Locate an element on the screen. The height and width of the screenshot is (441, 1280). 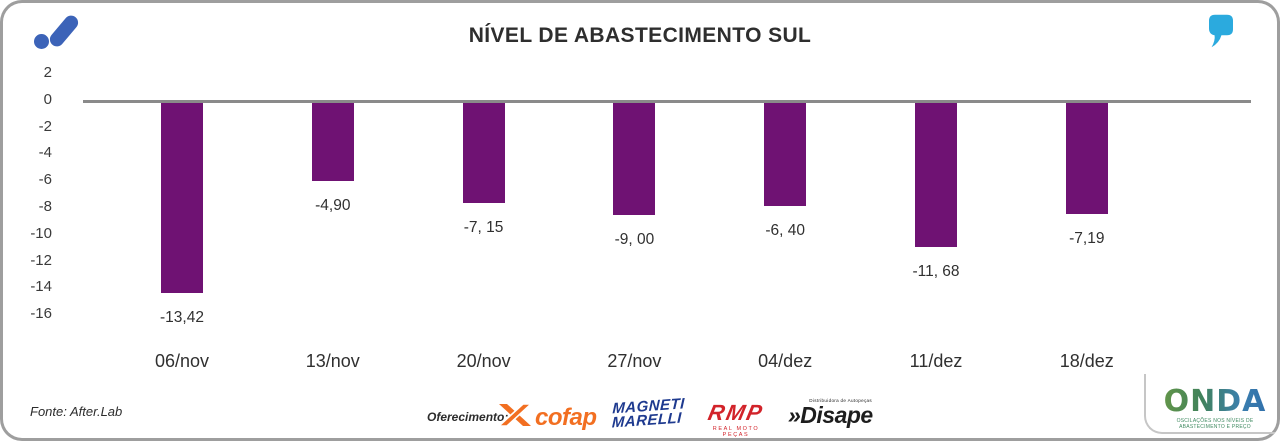
x-axis-label-20/nov: 20/nov is located at coordinates (483, 361).